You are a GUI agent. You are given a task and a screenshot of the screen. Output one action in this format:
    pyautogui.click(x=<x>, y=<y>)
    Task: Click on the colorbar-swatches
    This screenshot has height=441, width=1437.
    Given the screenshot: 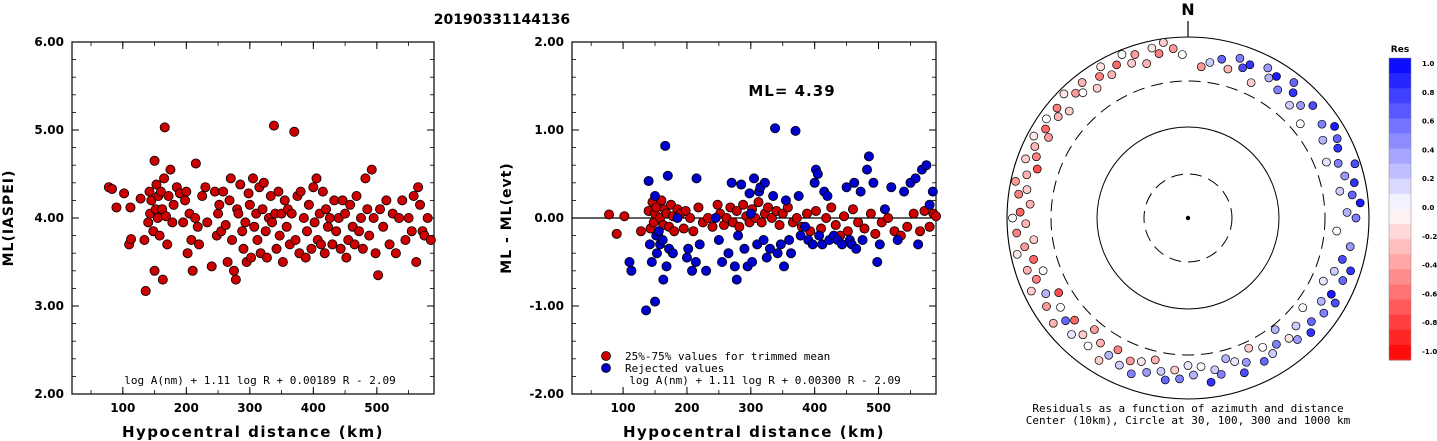 What is the action you would take?
    pyautogui.click(x=1400, y=209)
    